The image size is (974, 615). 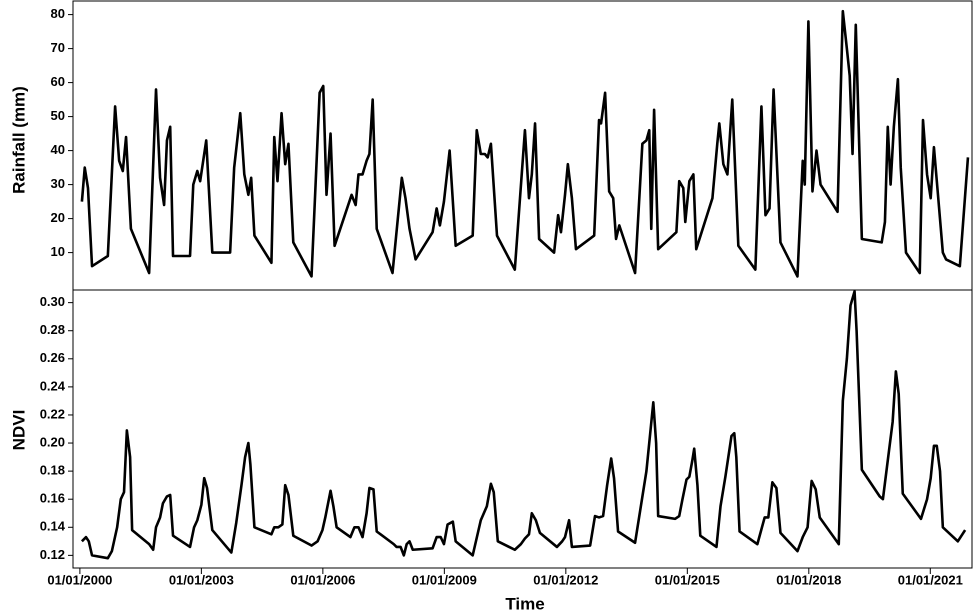 What do you see at coordinates (808, 579) in the screenshot?
I see `x-tick-label: 01/01/2018` at bounding box center [808, 579].